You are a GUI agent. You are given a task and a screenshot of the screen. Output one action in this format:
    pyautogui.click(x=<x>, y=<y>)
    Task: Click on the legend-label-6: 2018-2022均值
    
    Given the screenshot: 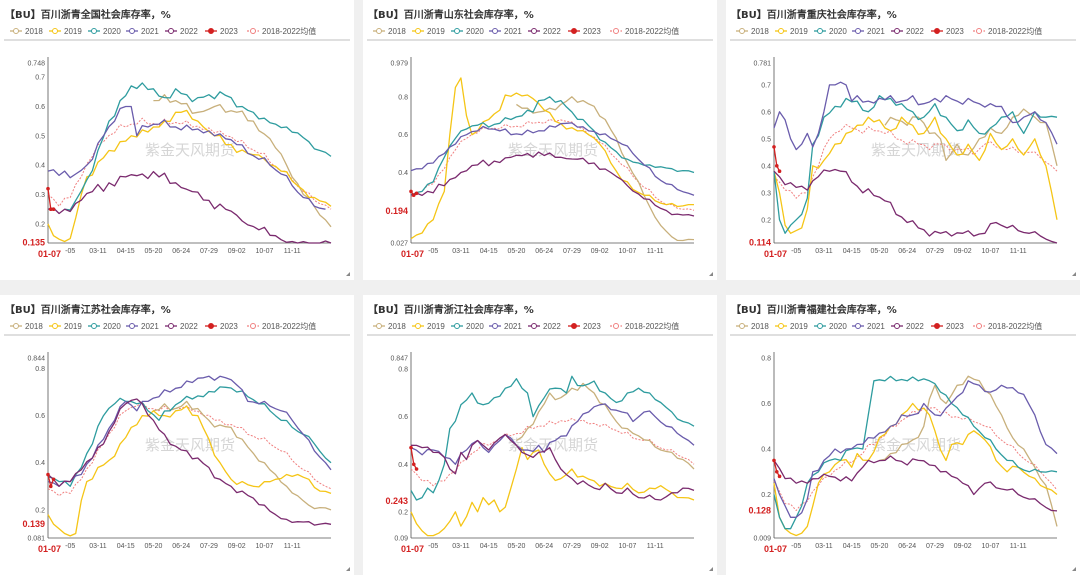 What is the action you would take?
    pyautogui.click(x=652, y=31)
    